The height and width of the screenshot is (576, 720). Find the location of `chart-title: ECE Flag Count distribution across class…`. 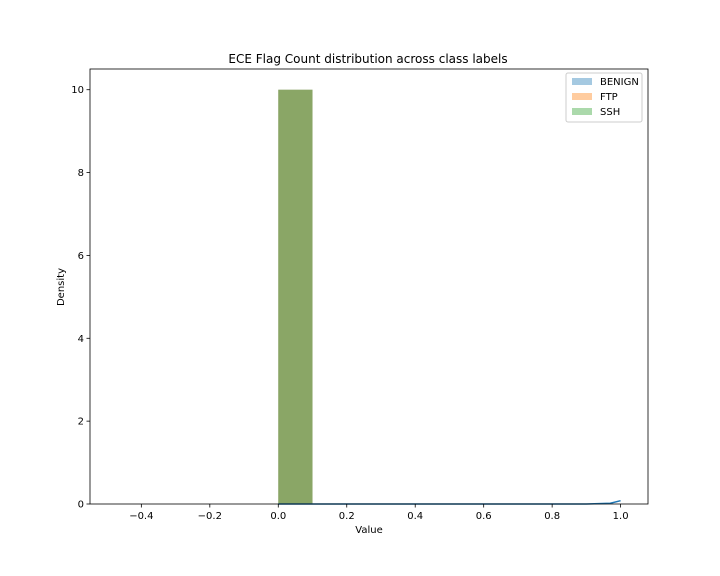

chart-title: ECE Flag Count distribution across class… is located at coordinates (367, 59).